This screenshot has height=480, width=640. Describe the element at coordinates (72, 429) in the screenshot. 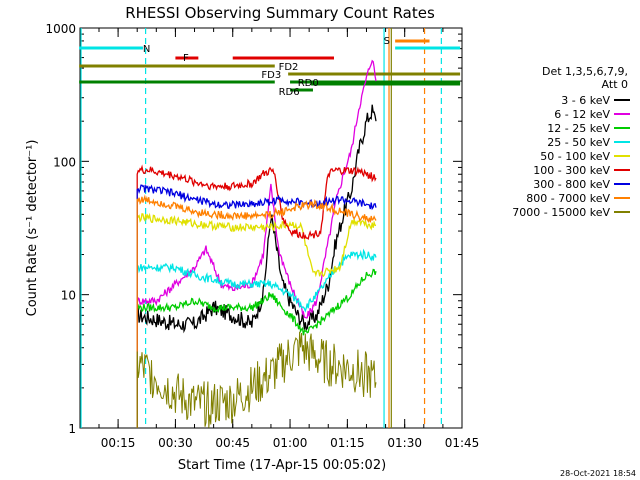

I see `y-tick-label: 1` at that location.